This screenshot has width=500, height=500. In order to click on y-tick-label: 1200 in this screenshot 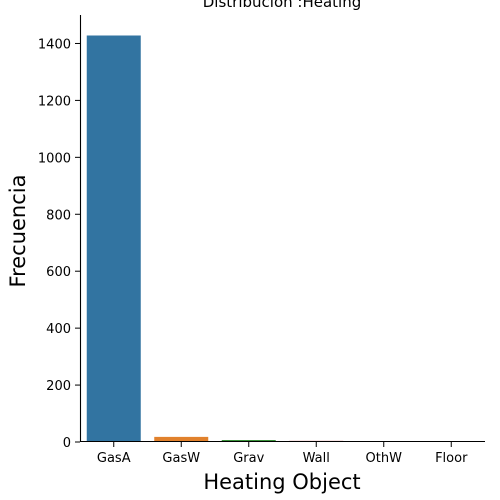, I will do `click(54, 101)`.